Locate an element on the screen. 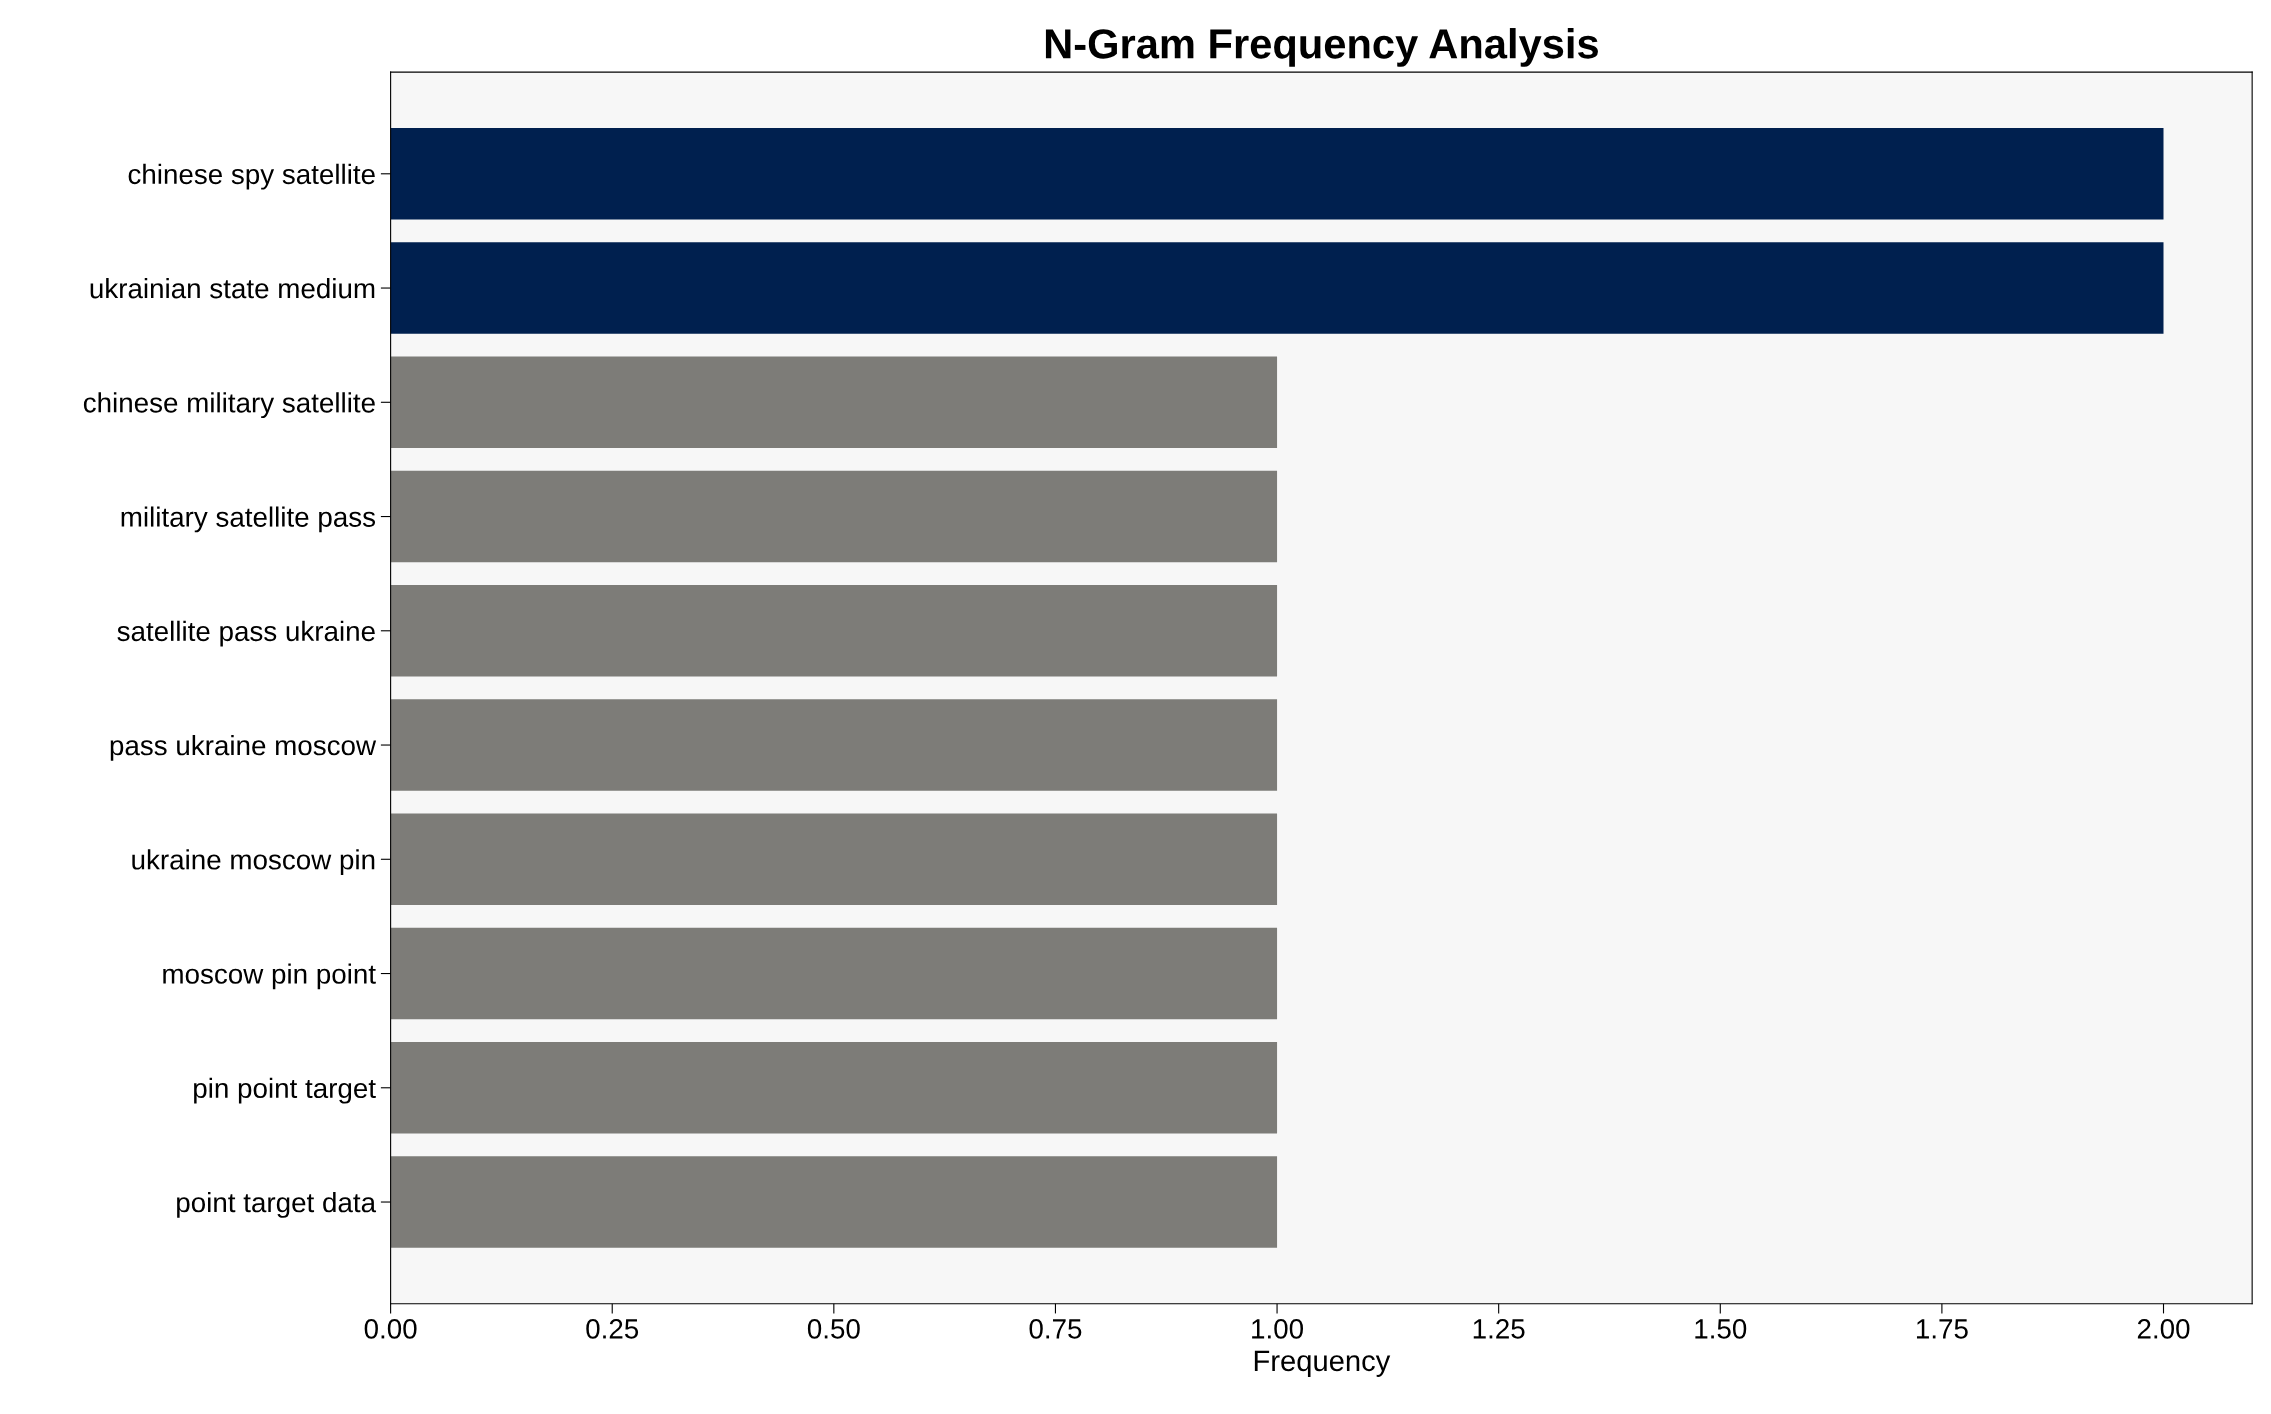 Image resolution: width=2271 pixels, height=1414 pixels. x-tick-label: 1.00 is located at coordinates (1278, 1329).